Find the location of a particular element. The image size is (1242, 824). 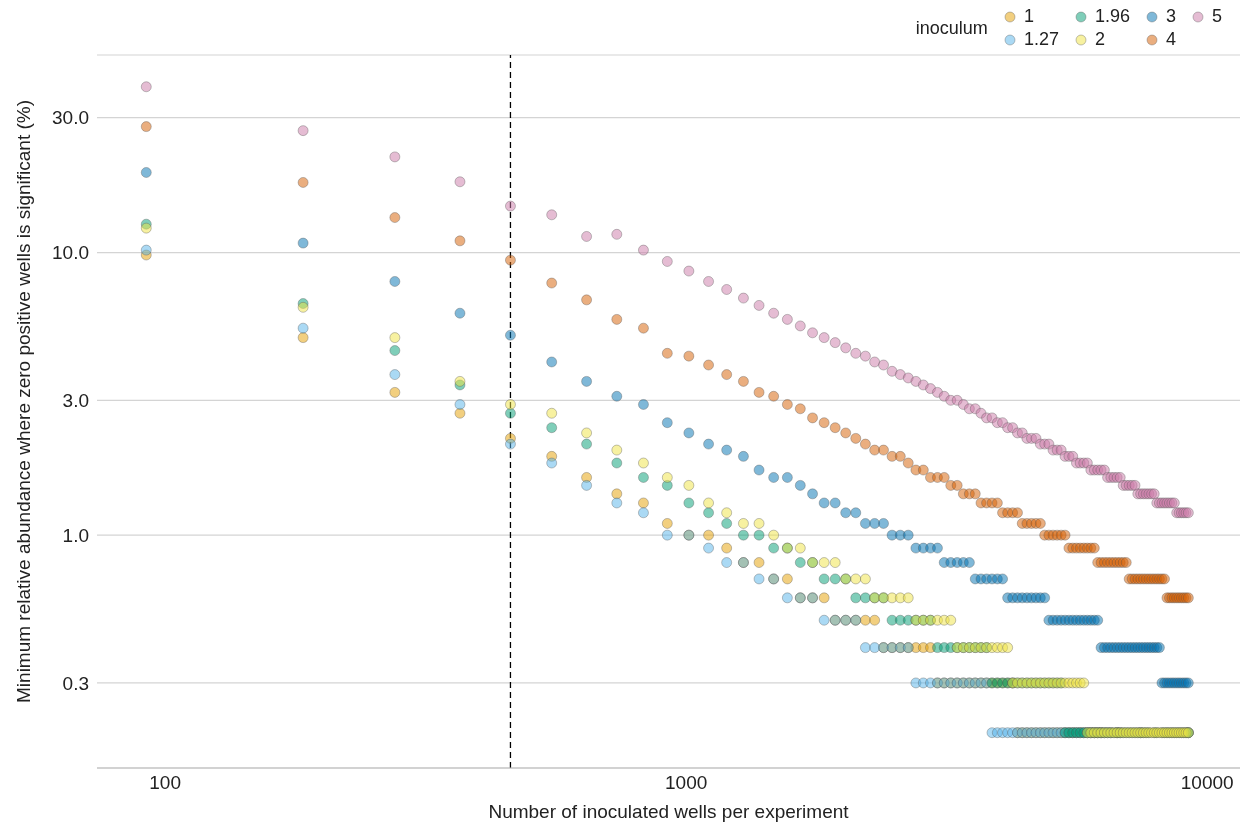

legend-label: 3 is located at coordinates (1170, 16).